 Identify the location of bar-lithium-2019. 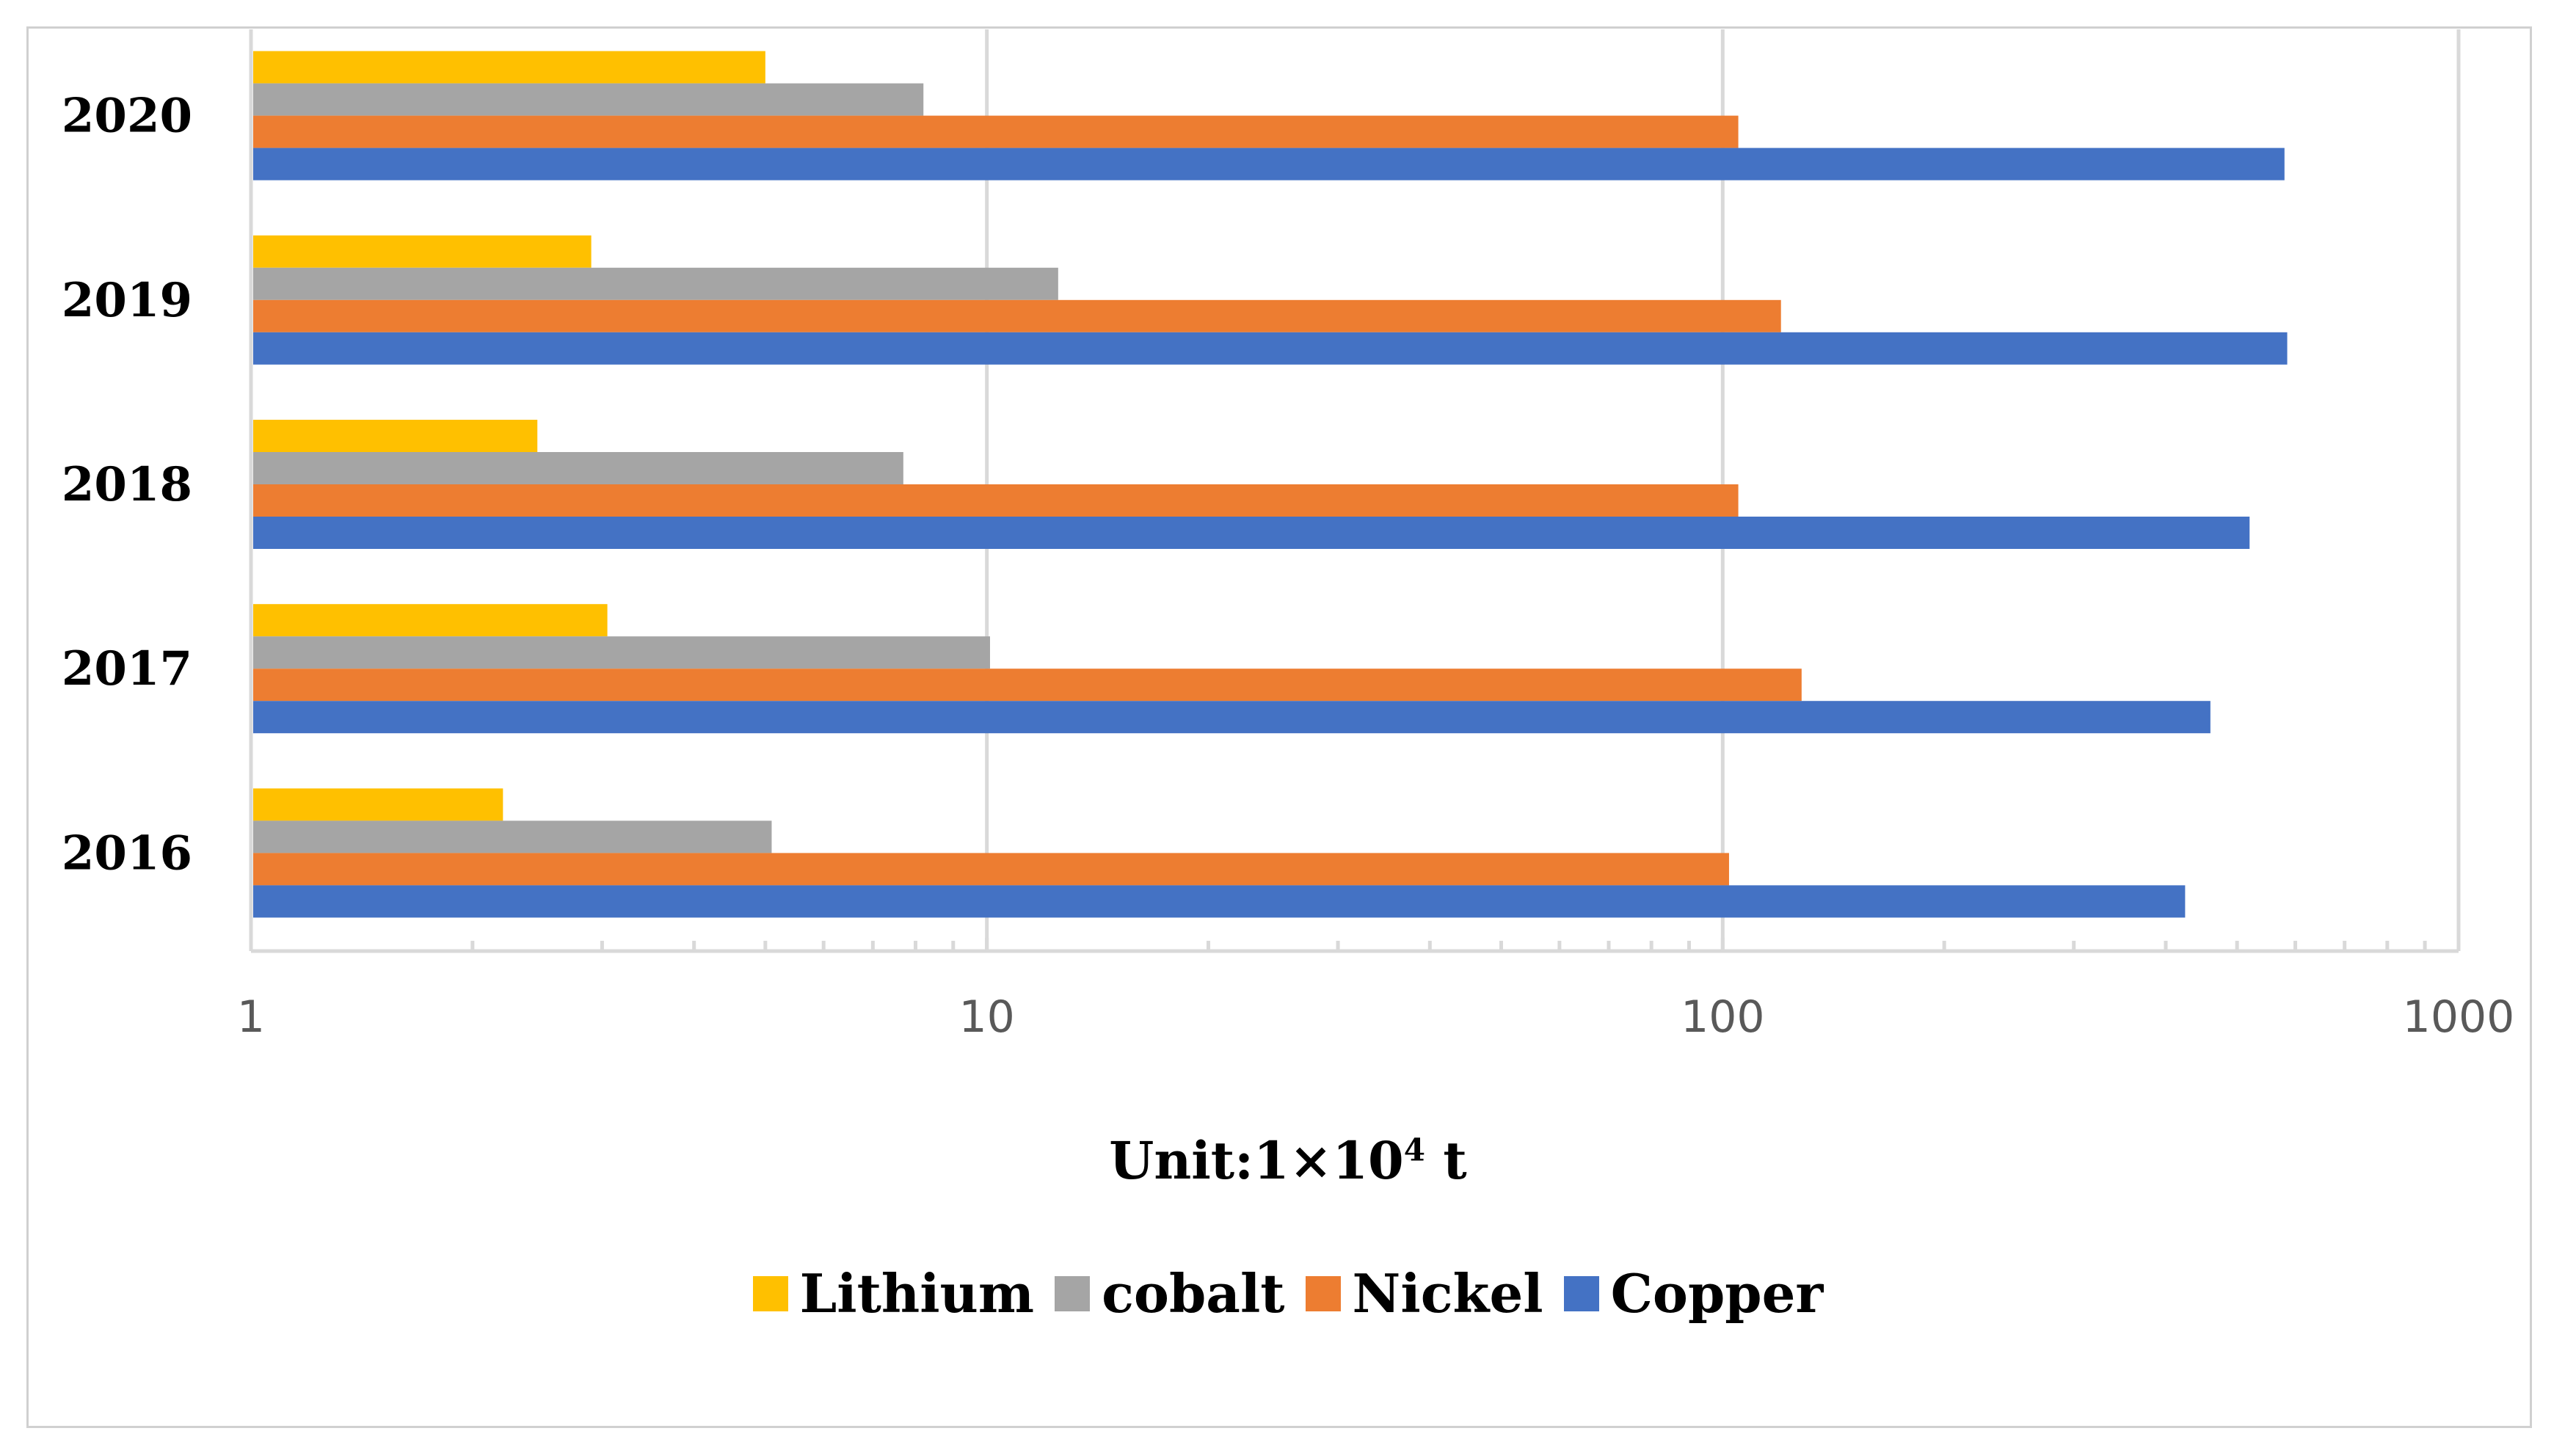
(422, 251).